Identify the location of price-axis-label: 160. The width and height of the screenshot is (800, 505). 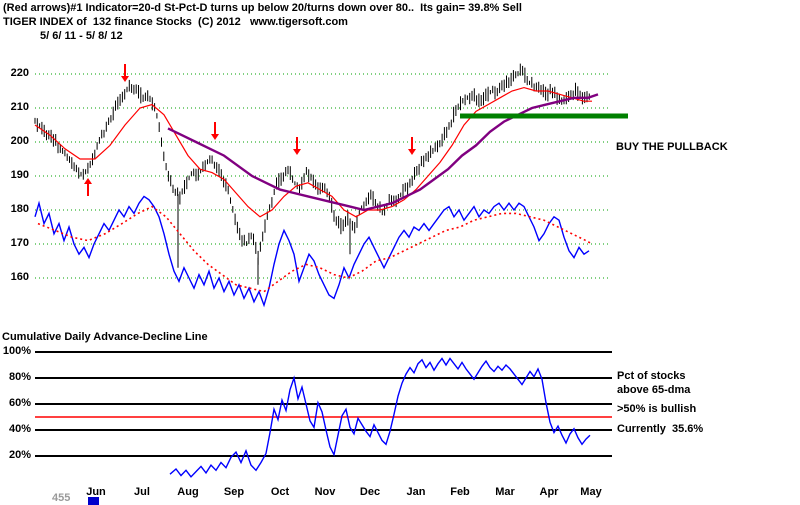
(19, 277).